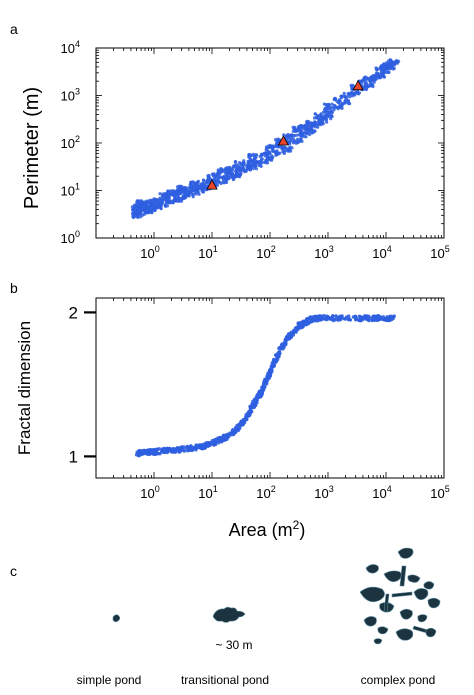  I want to click on chart-a-highlight-markers, so click(285, 134).